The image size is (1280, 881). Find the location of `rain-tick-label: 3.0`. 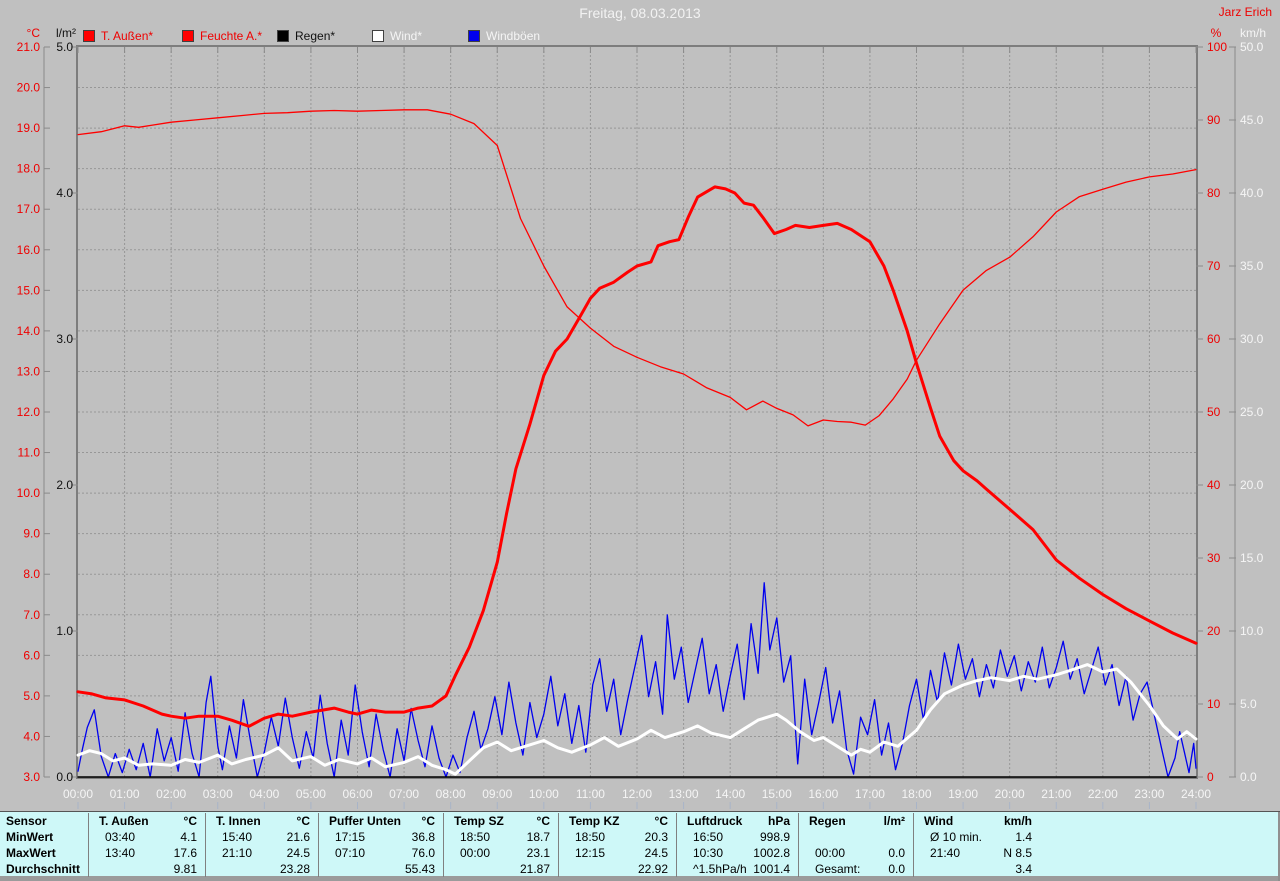

rain-tick-label: 3.0 is located at coordinates (64, 339).